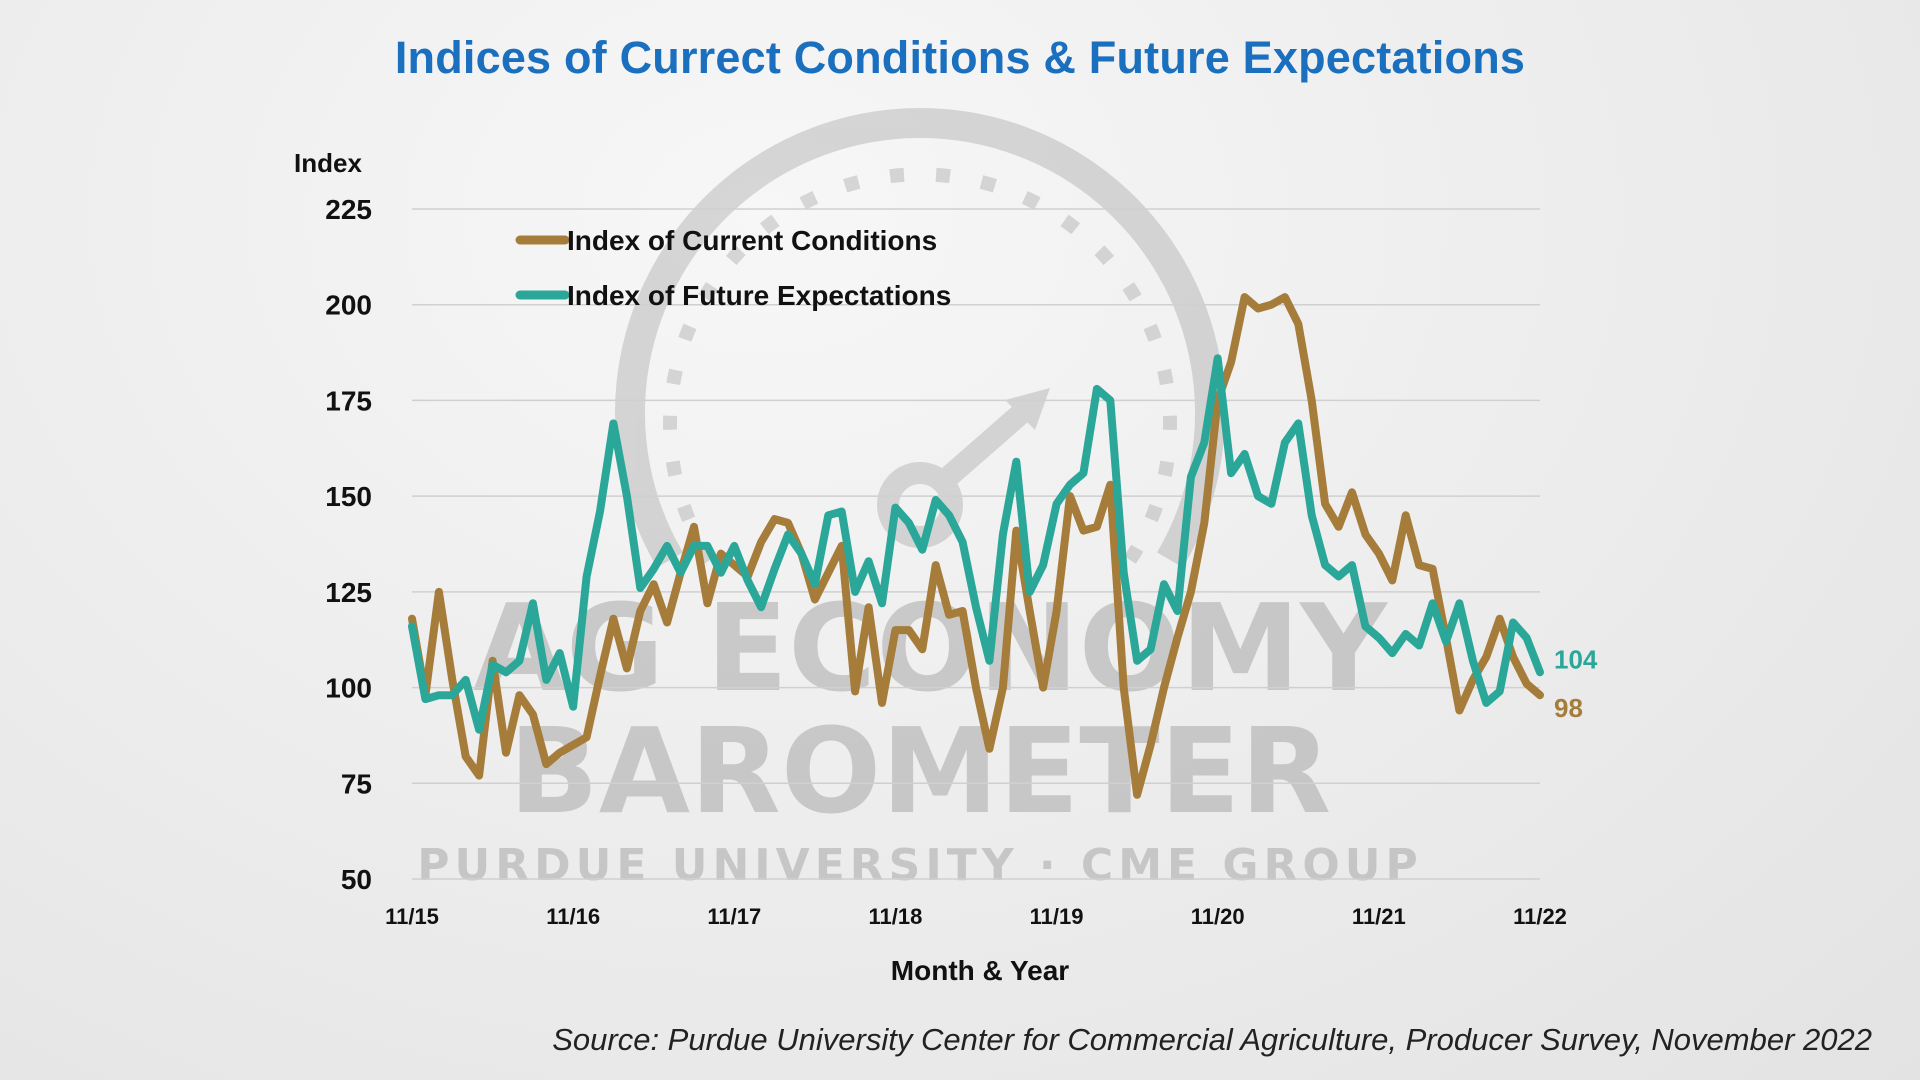 The width and height of the screenshot is (1920, 1080). What do you see at coordinates (1379, 916) in the screenshot?
I see `x-tick-label: 11/21` at bounding box center [1379, 916].